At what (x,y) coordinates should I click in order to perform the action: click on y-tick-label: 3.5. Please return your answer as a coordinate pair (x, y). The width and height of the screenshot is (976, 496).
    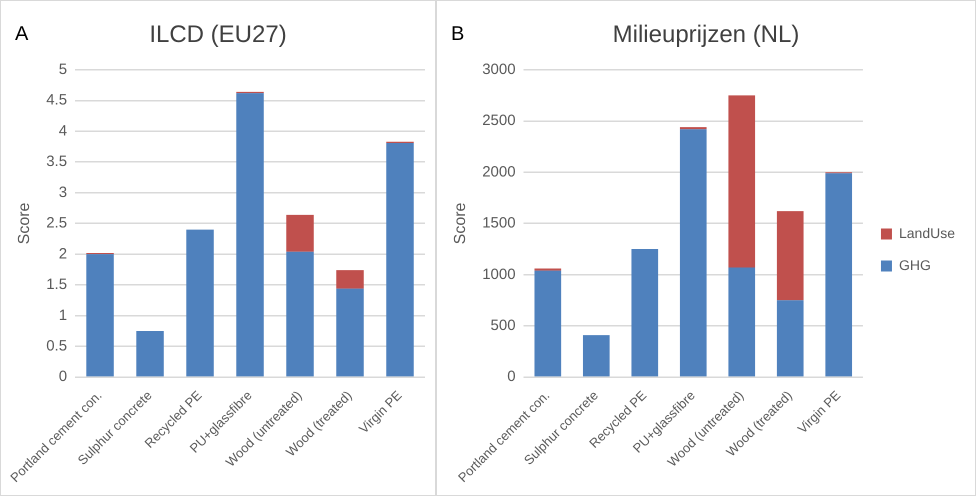
    Looking at the image, I should click on (57, 161).